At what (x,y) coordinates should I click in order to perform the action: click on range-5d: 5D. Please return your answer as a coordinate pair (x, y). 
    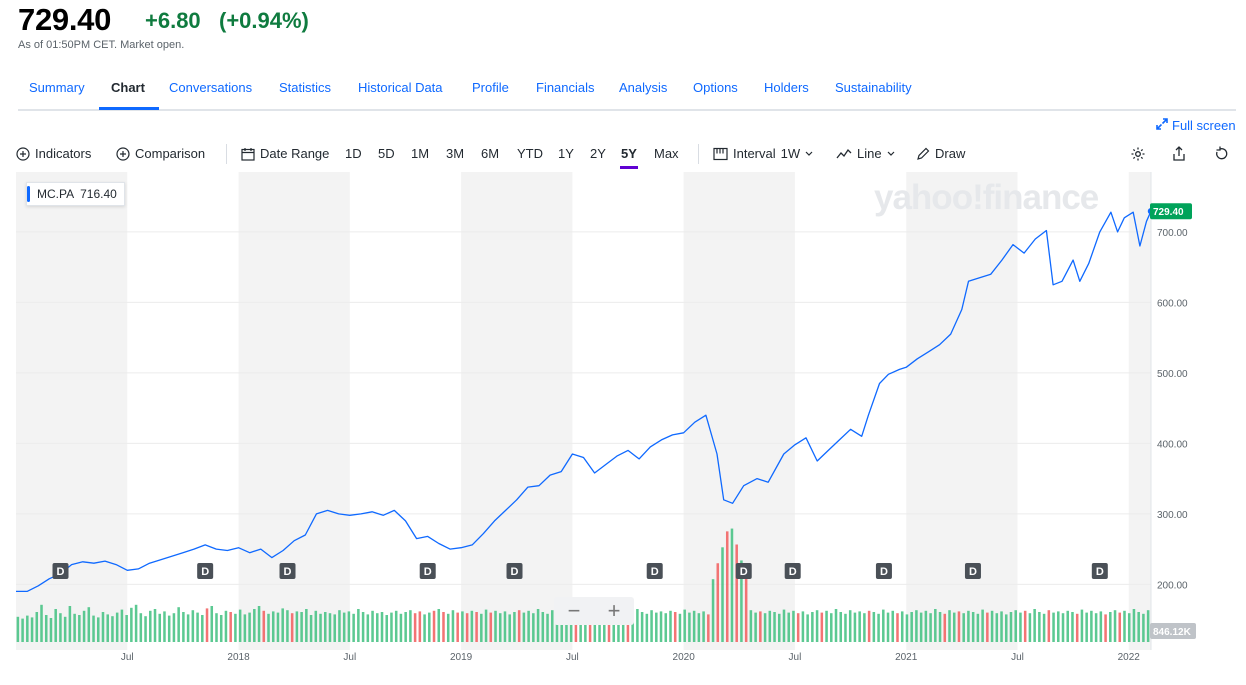
    Looking at the image, I should click on (386, 153).